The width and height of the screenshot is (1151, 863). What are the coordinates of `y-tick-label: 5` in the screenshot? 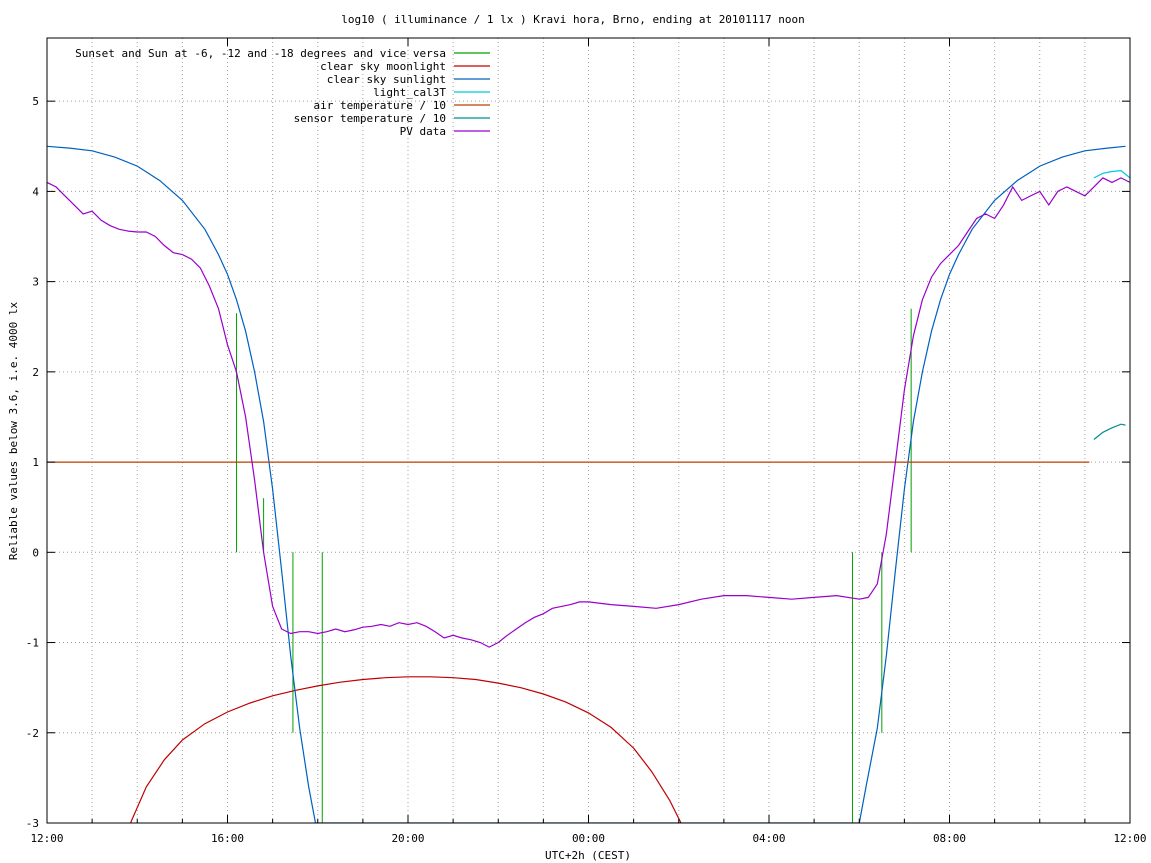 It's located at (35, 101).